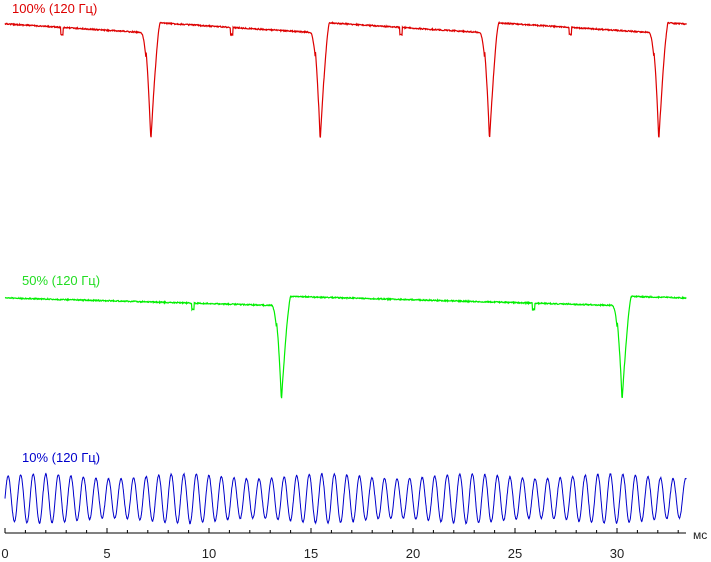 The width and height of the screenshot is (711, 562). What do you see at coordinates (617, 553) in the screenshot?
I see `x-tick-label: 30` at bounding box center [617, 553].